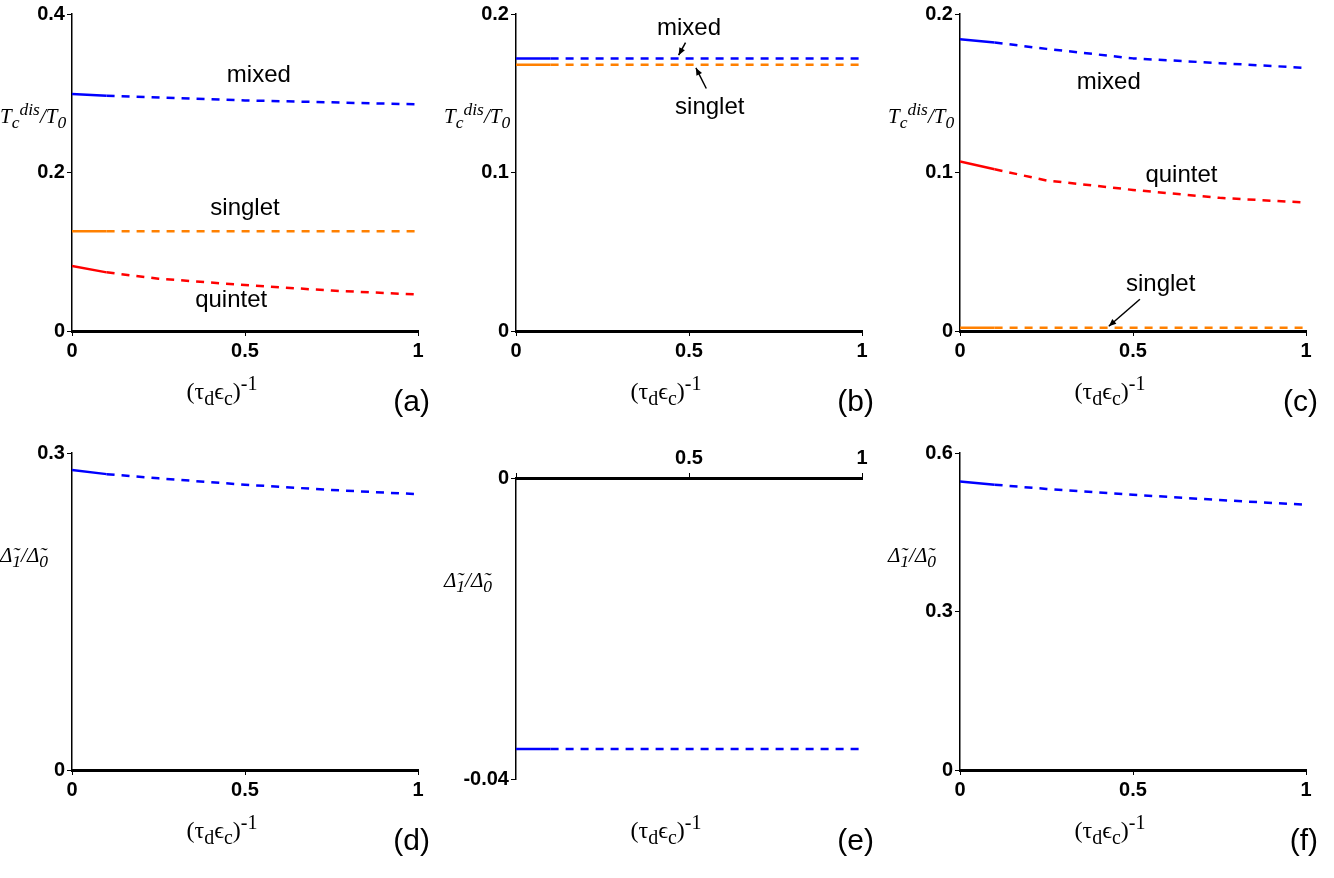  What do you see at coordinates (486, 777) in the screenshot?
I see `y-tick-label: -0.04` at bounding box center [486, 777].